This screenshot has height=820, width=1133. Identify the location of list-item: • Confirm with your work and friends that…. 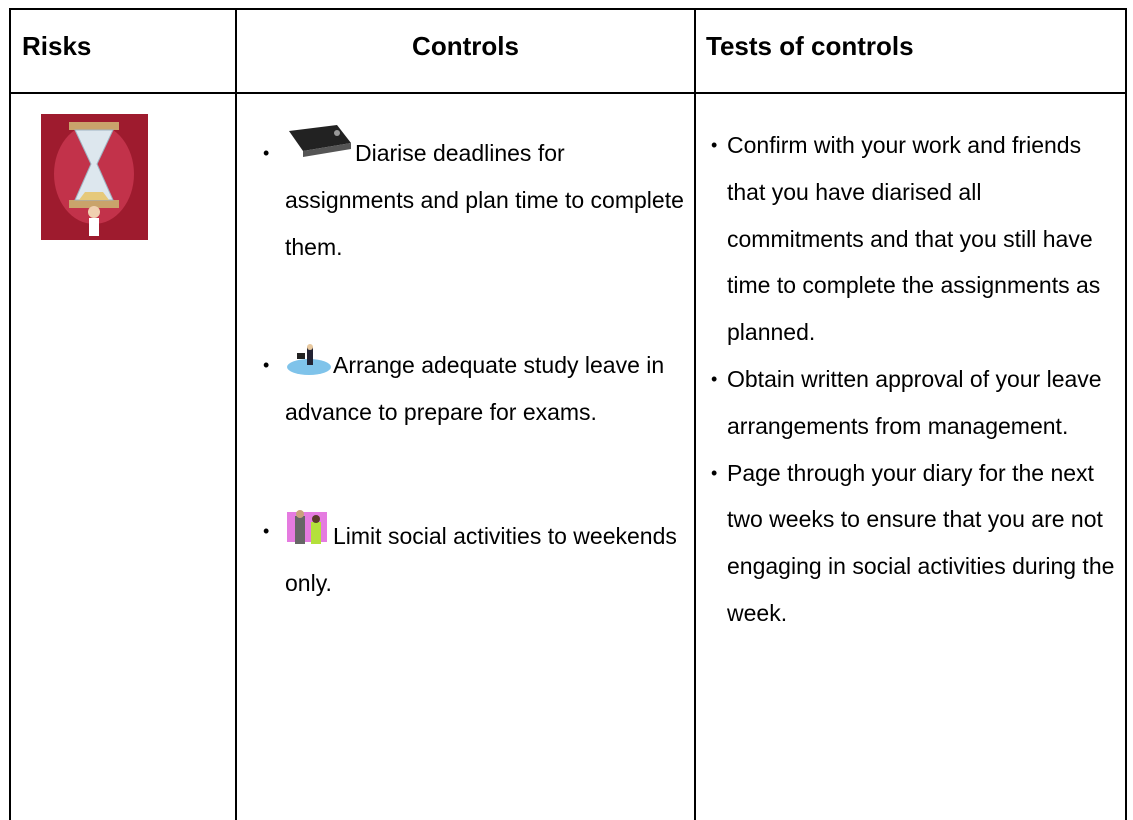
(917, 239).